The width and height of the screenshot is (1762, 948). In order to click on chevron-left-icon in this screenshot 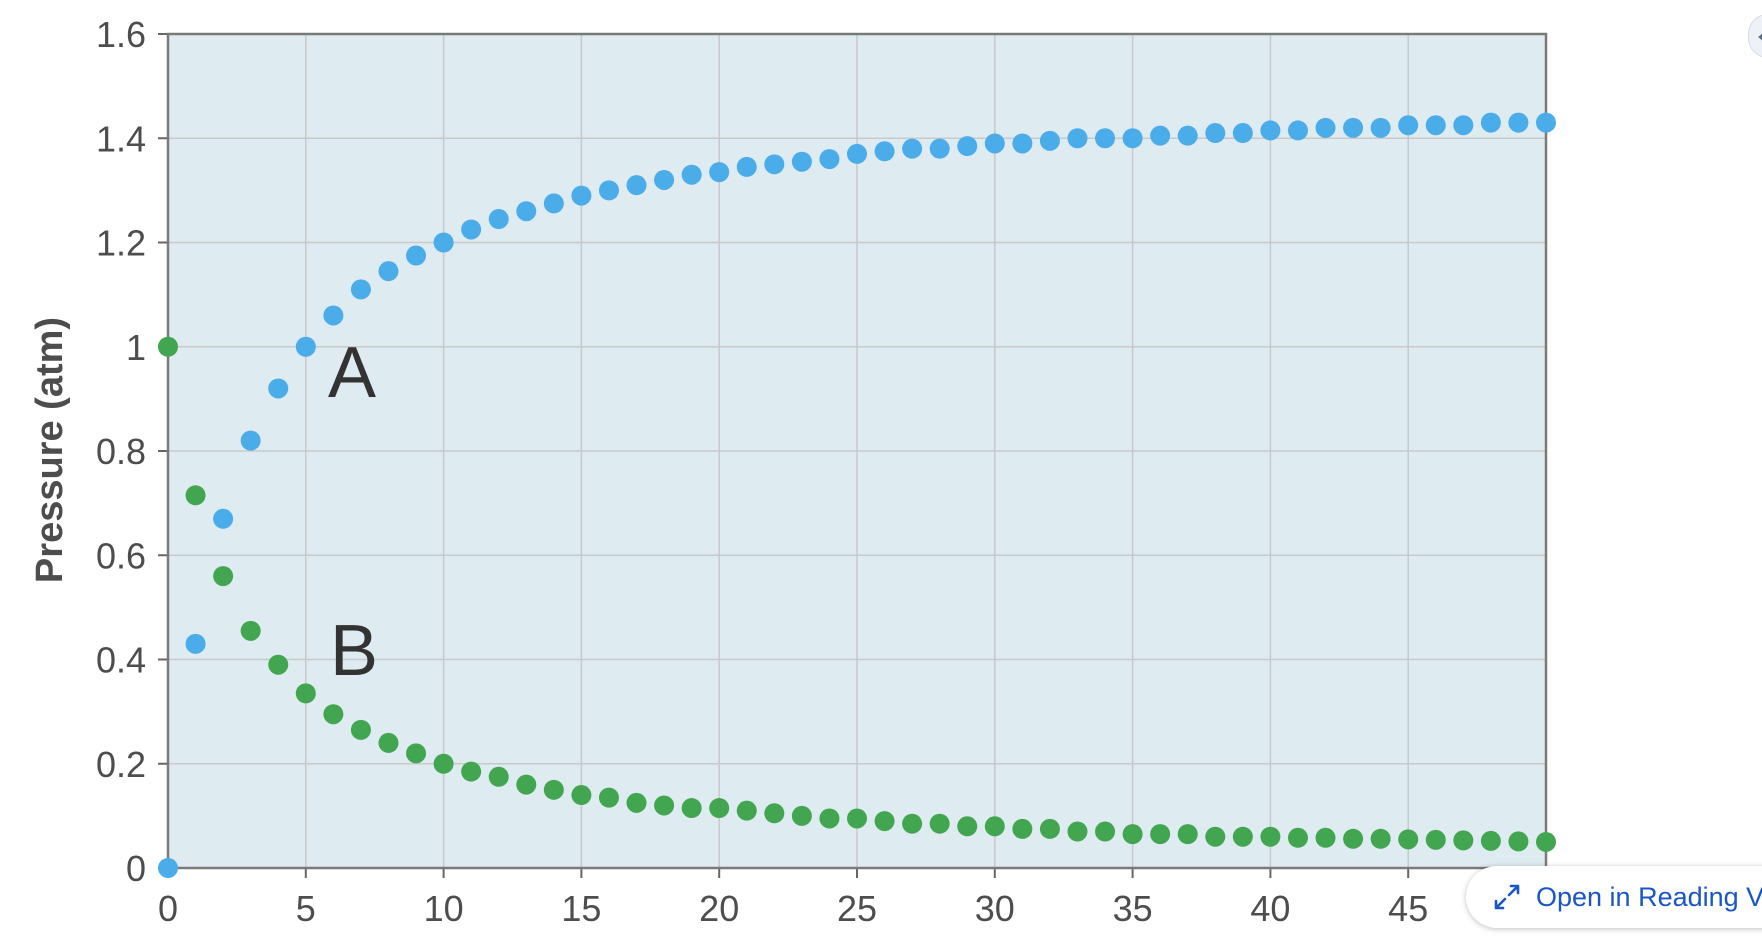, I will do `click(1760, 37)`.